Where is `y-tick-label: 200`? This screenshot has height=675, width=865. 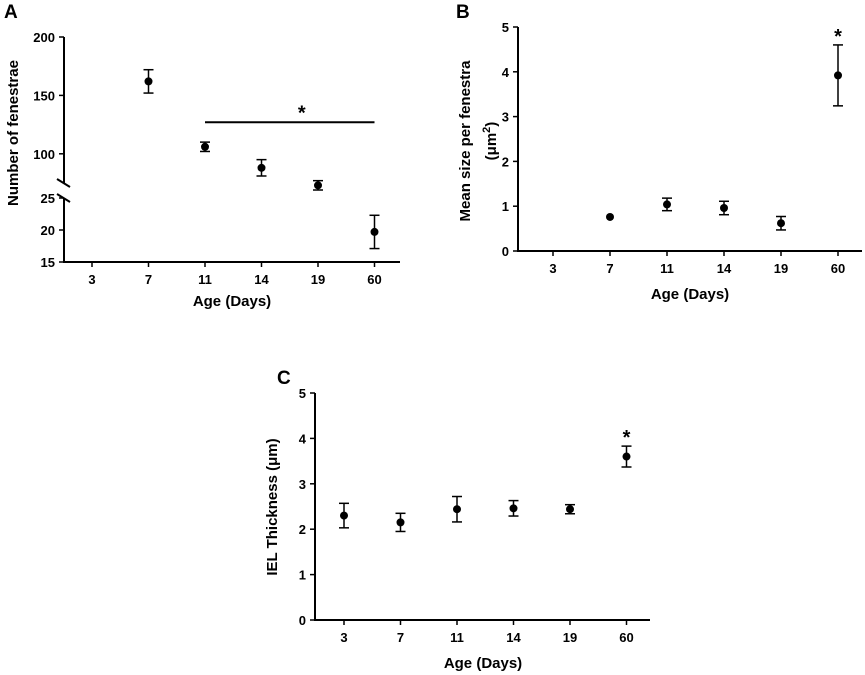
y-tick-label: 200 is located at coordinates (44, 37).